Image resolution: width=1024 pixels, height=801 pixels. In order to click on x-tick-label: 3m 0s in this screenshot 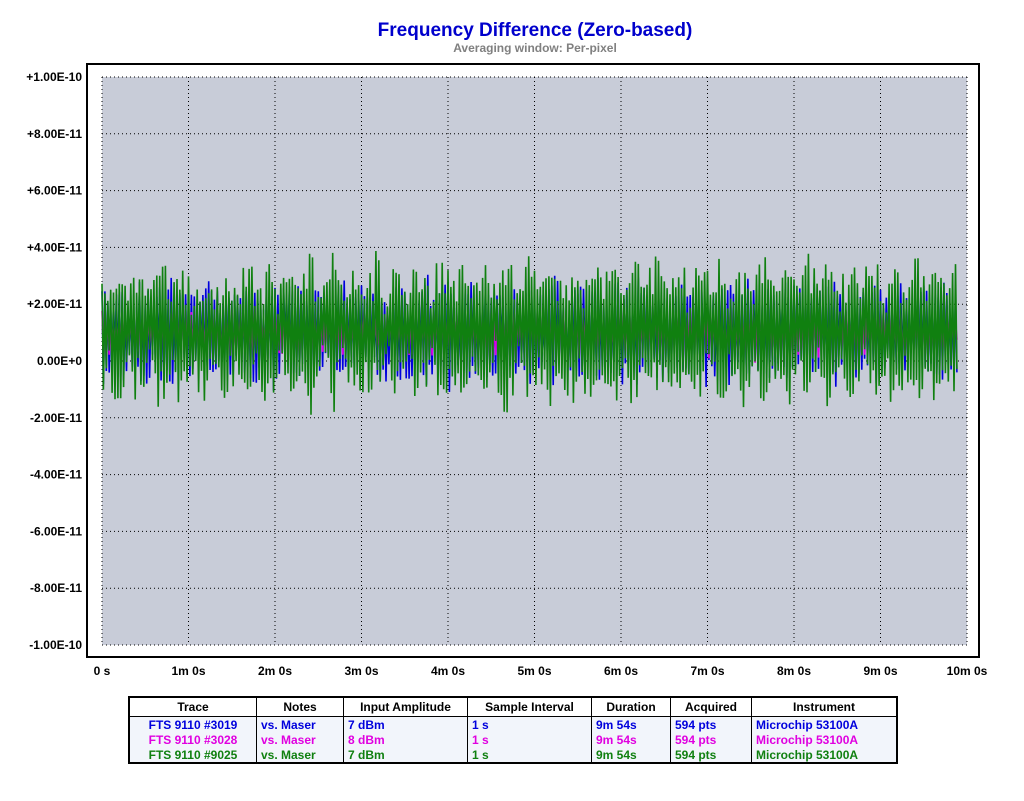, I will do `click(361, 671)`.